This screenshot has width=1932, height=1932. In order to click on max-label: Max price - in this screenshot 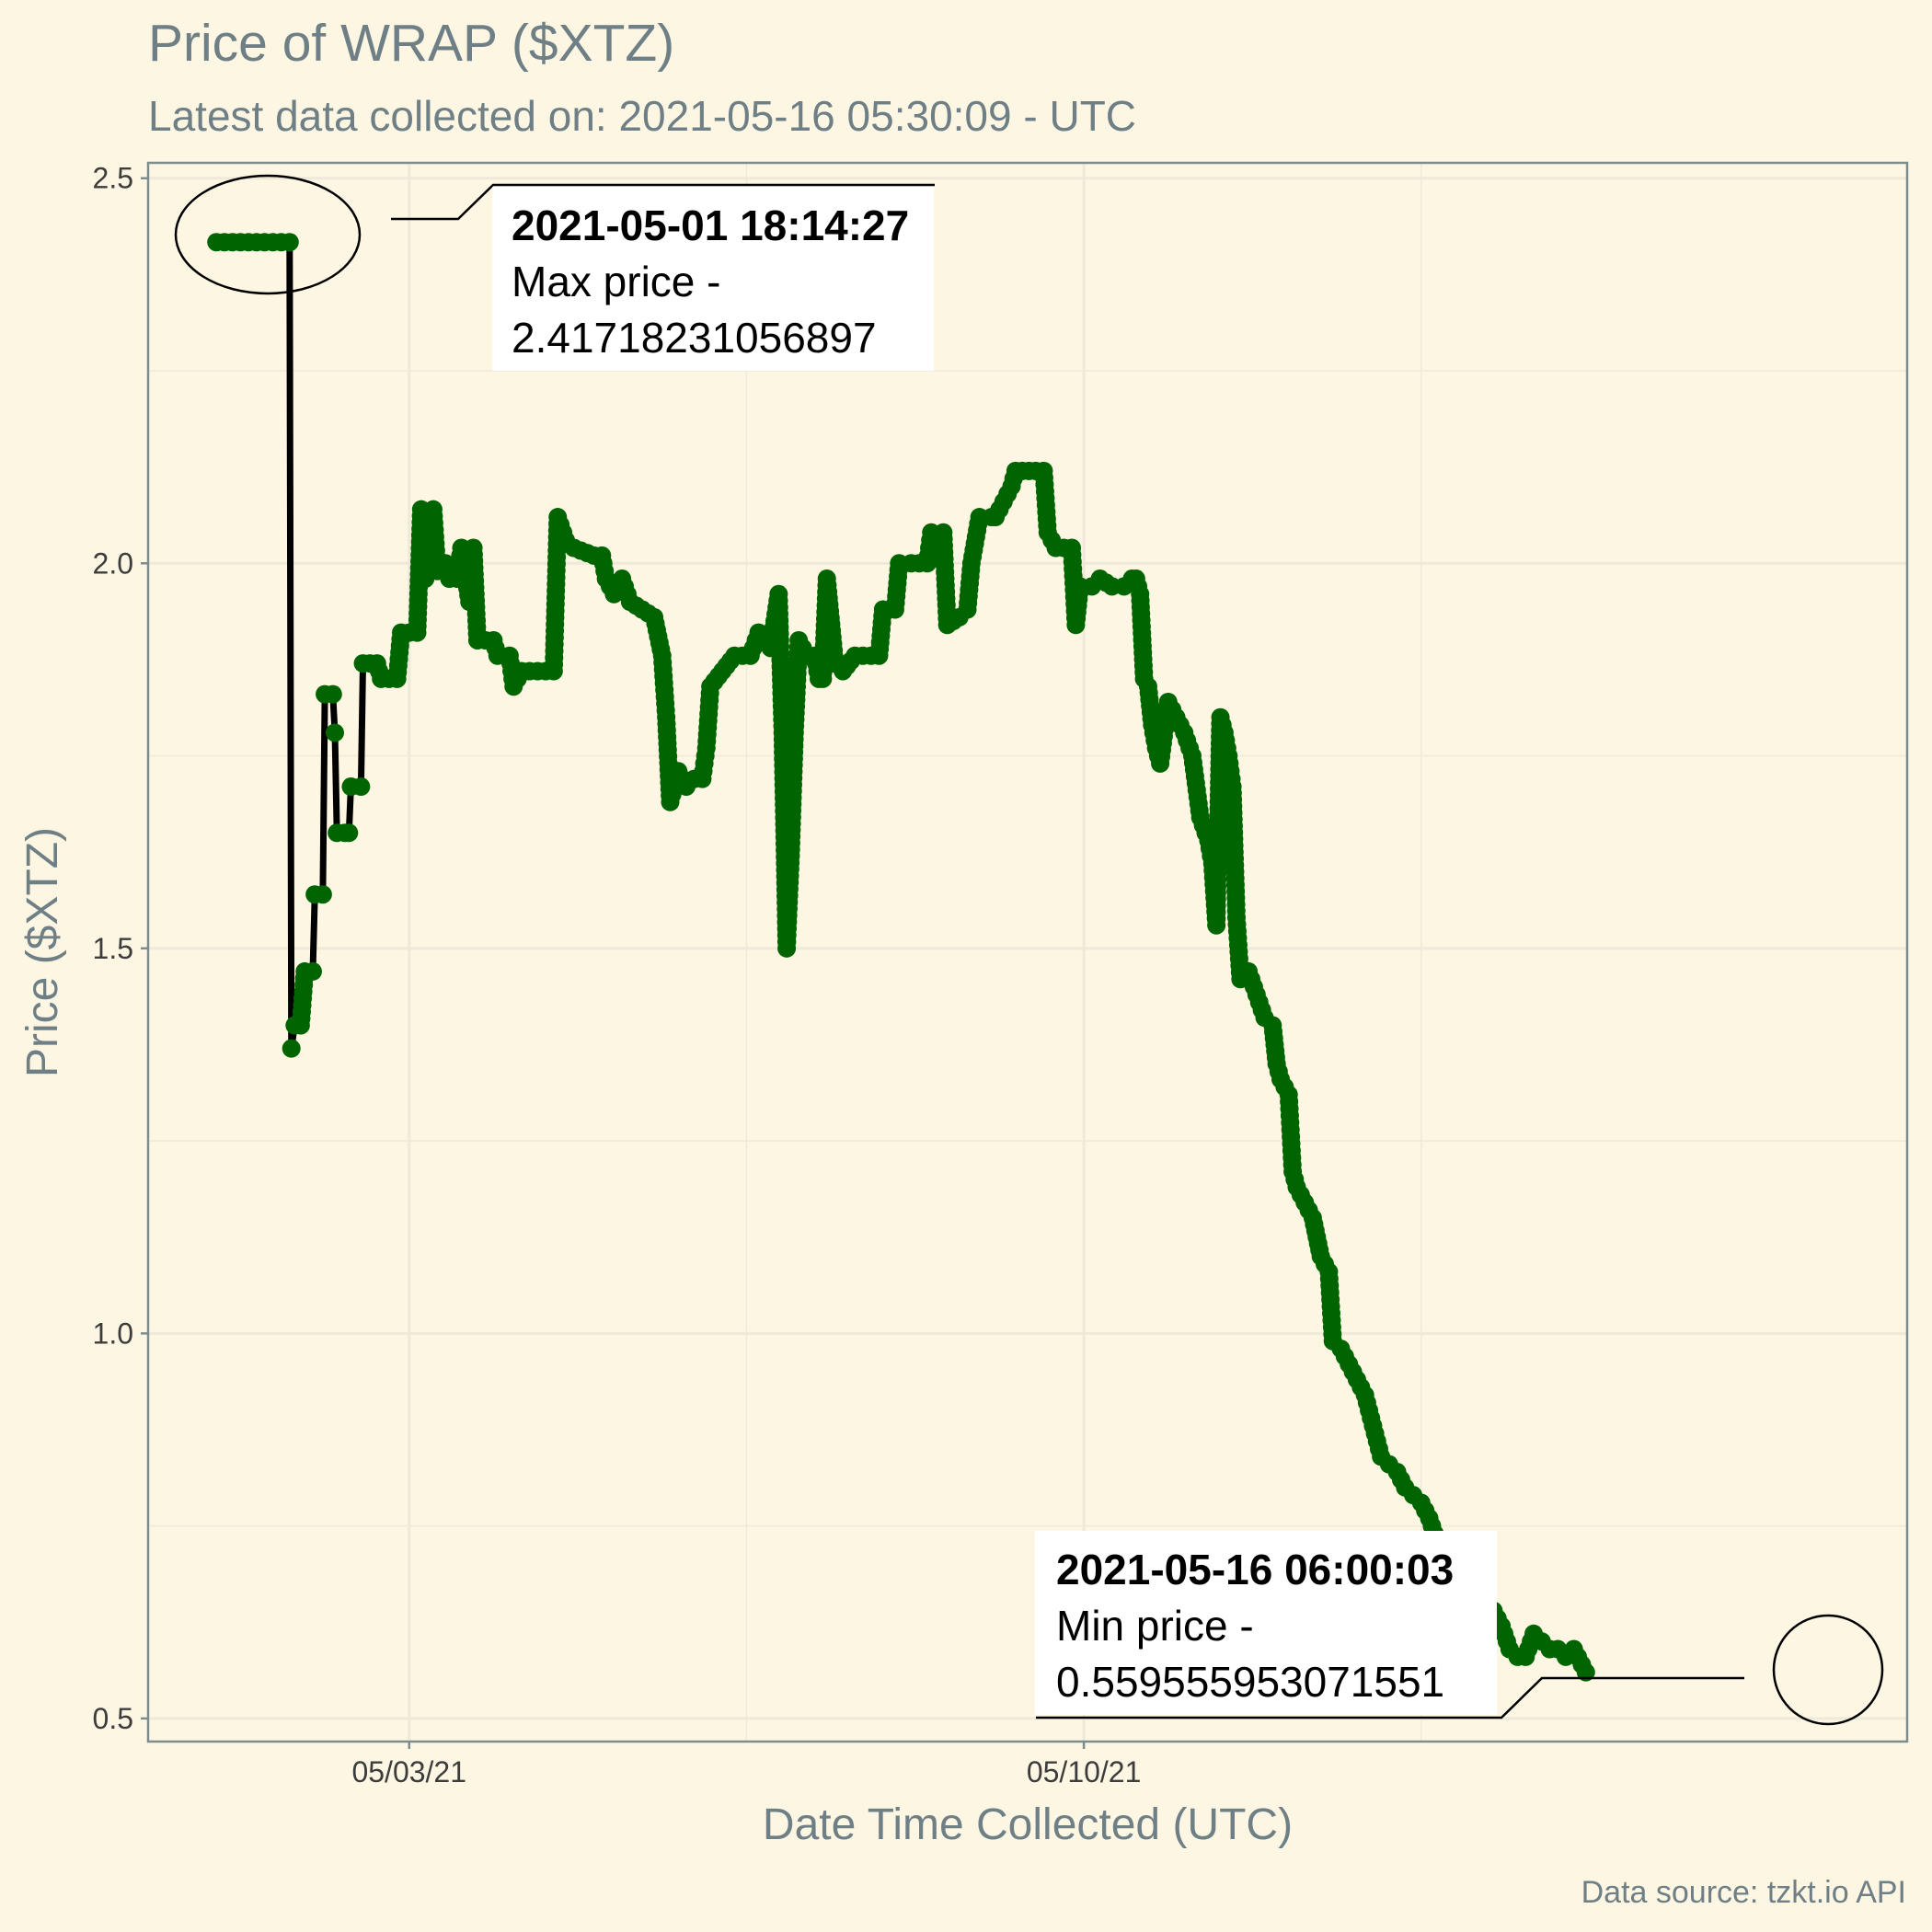, I will do `click(616, 281)`.